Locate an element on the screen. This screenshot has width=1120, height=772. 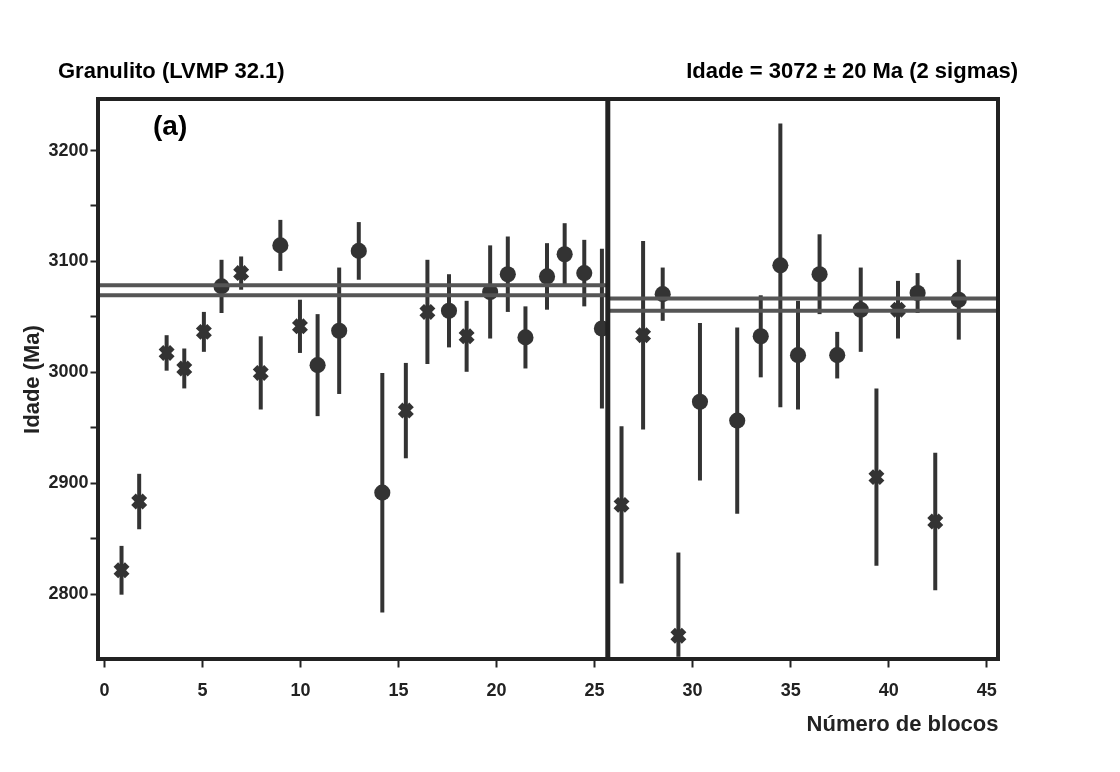
x-tick-label: 20 is located at coordinates (496, 689).